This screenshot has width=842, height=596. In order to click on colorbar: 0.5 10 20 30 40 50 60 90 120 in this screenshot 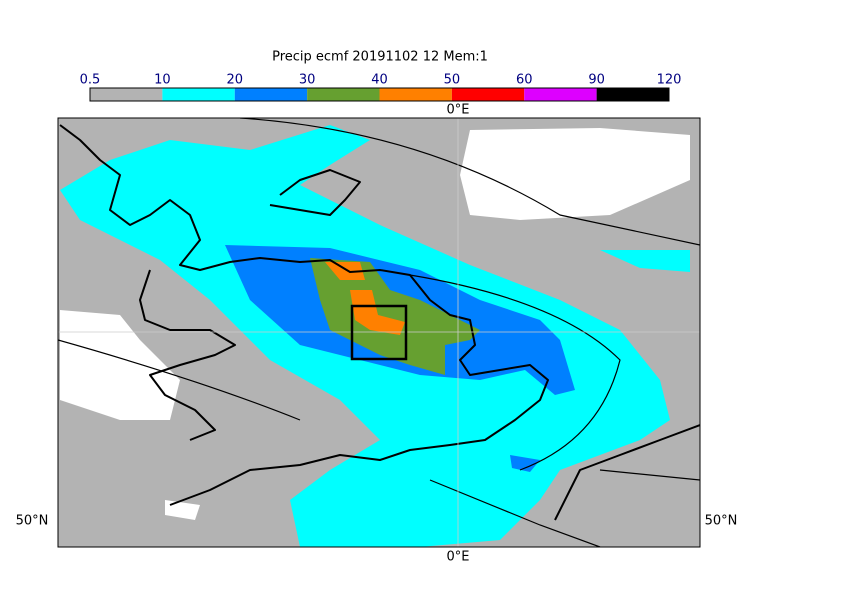, I will do `click(381, 87)`.